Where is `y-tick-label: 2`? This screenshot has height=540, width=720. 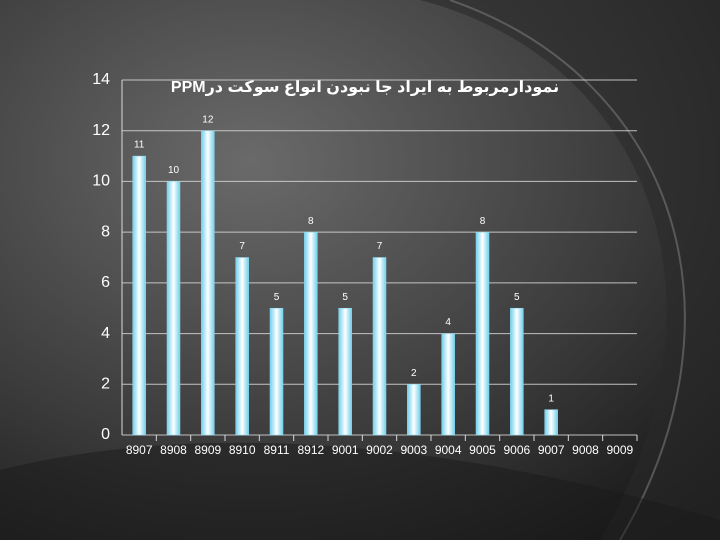
y-tick-label: 2 is located at coordinates (105, 384).